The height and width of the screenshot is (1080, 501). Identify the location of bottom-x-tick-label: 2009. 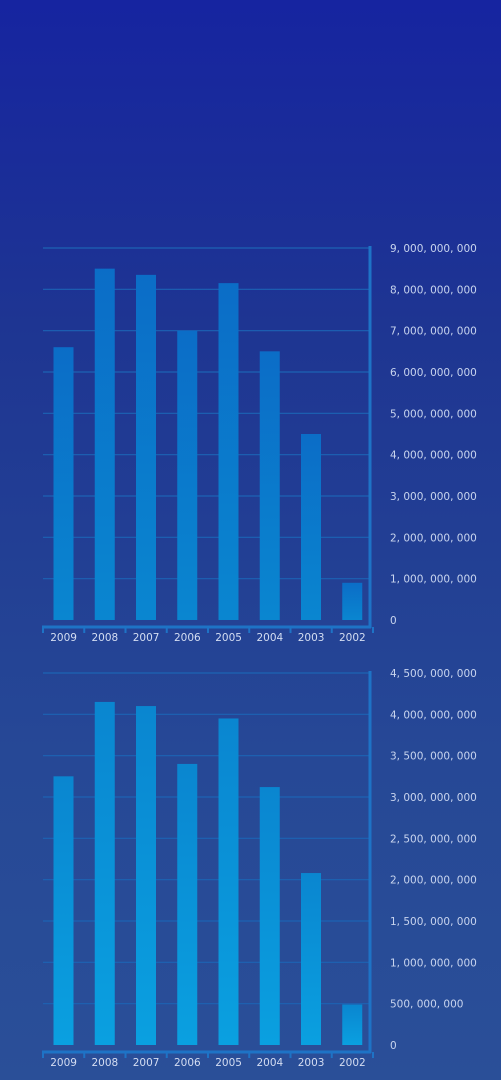
(63, 1063).